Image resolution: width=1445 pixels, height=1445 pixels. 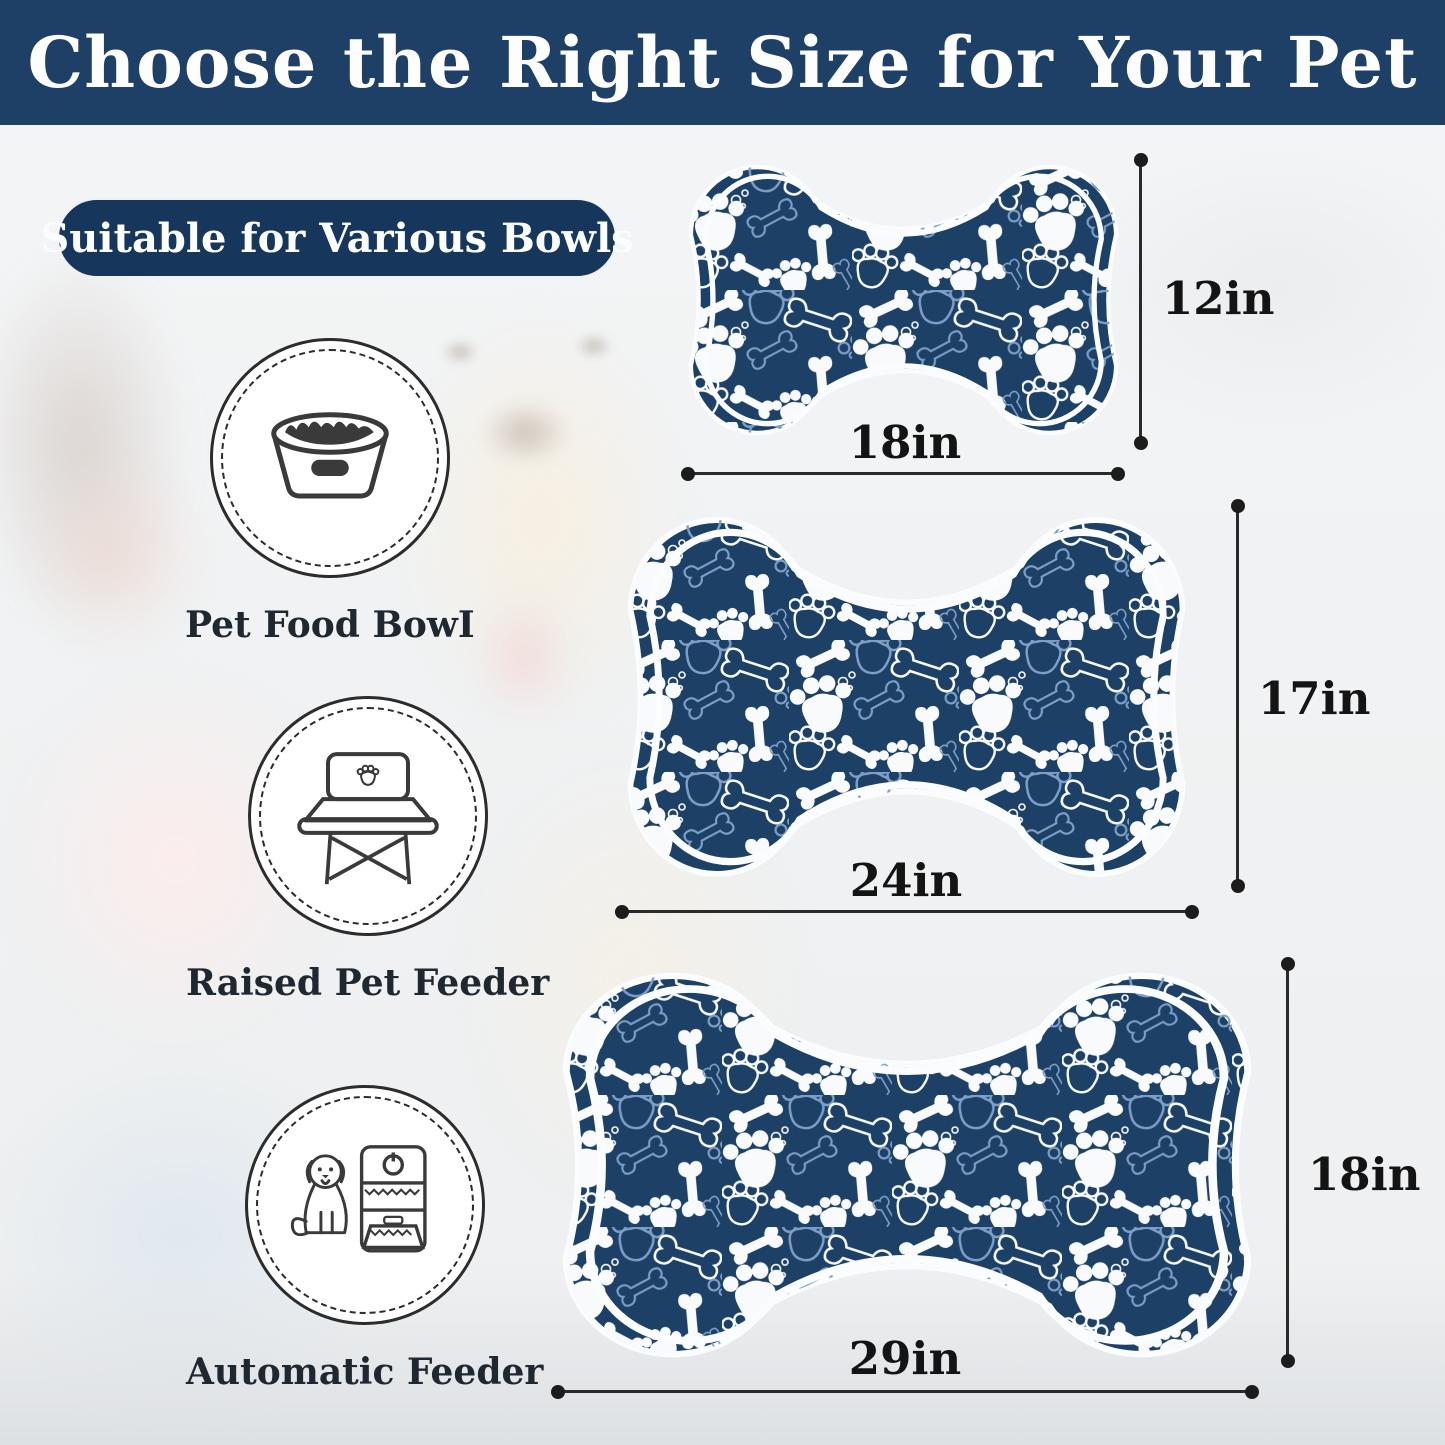 I want to click on background-dog-eye-right, so click(x=594, y=346).